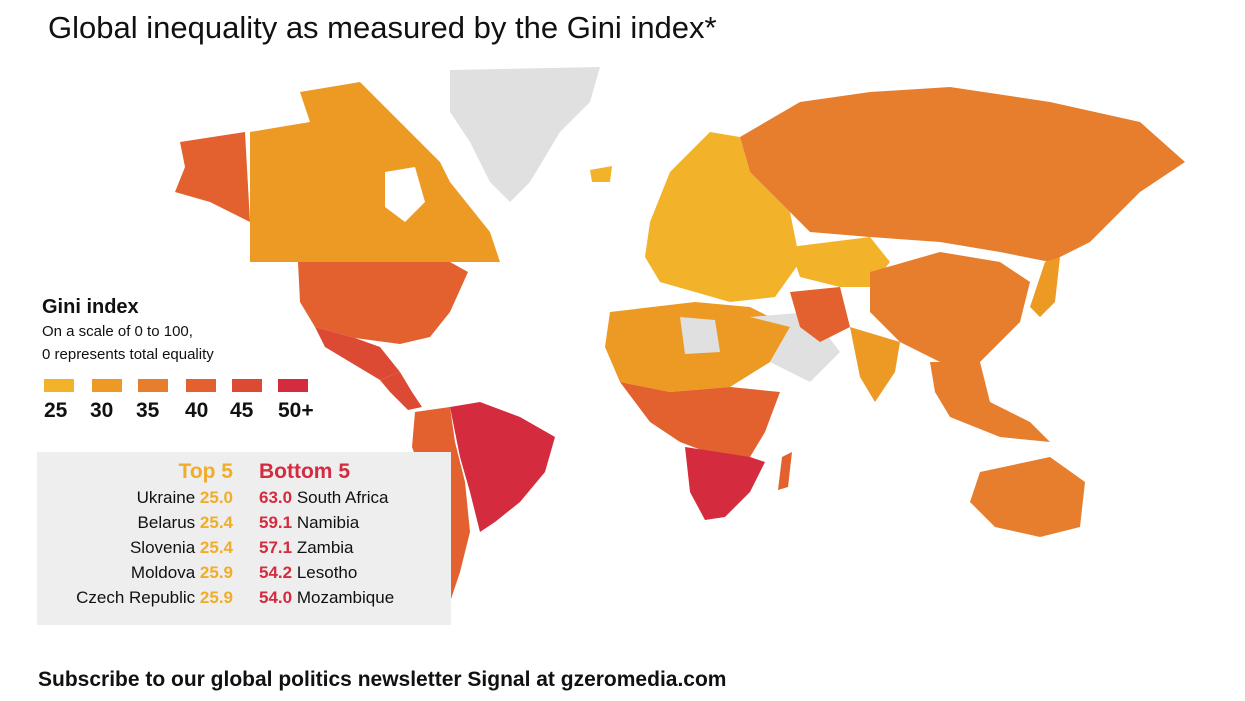 This screenshot has width=1245, height=701. I want to click on legend-swatch-50-plus, so click(293, 385).